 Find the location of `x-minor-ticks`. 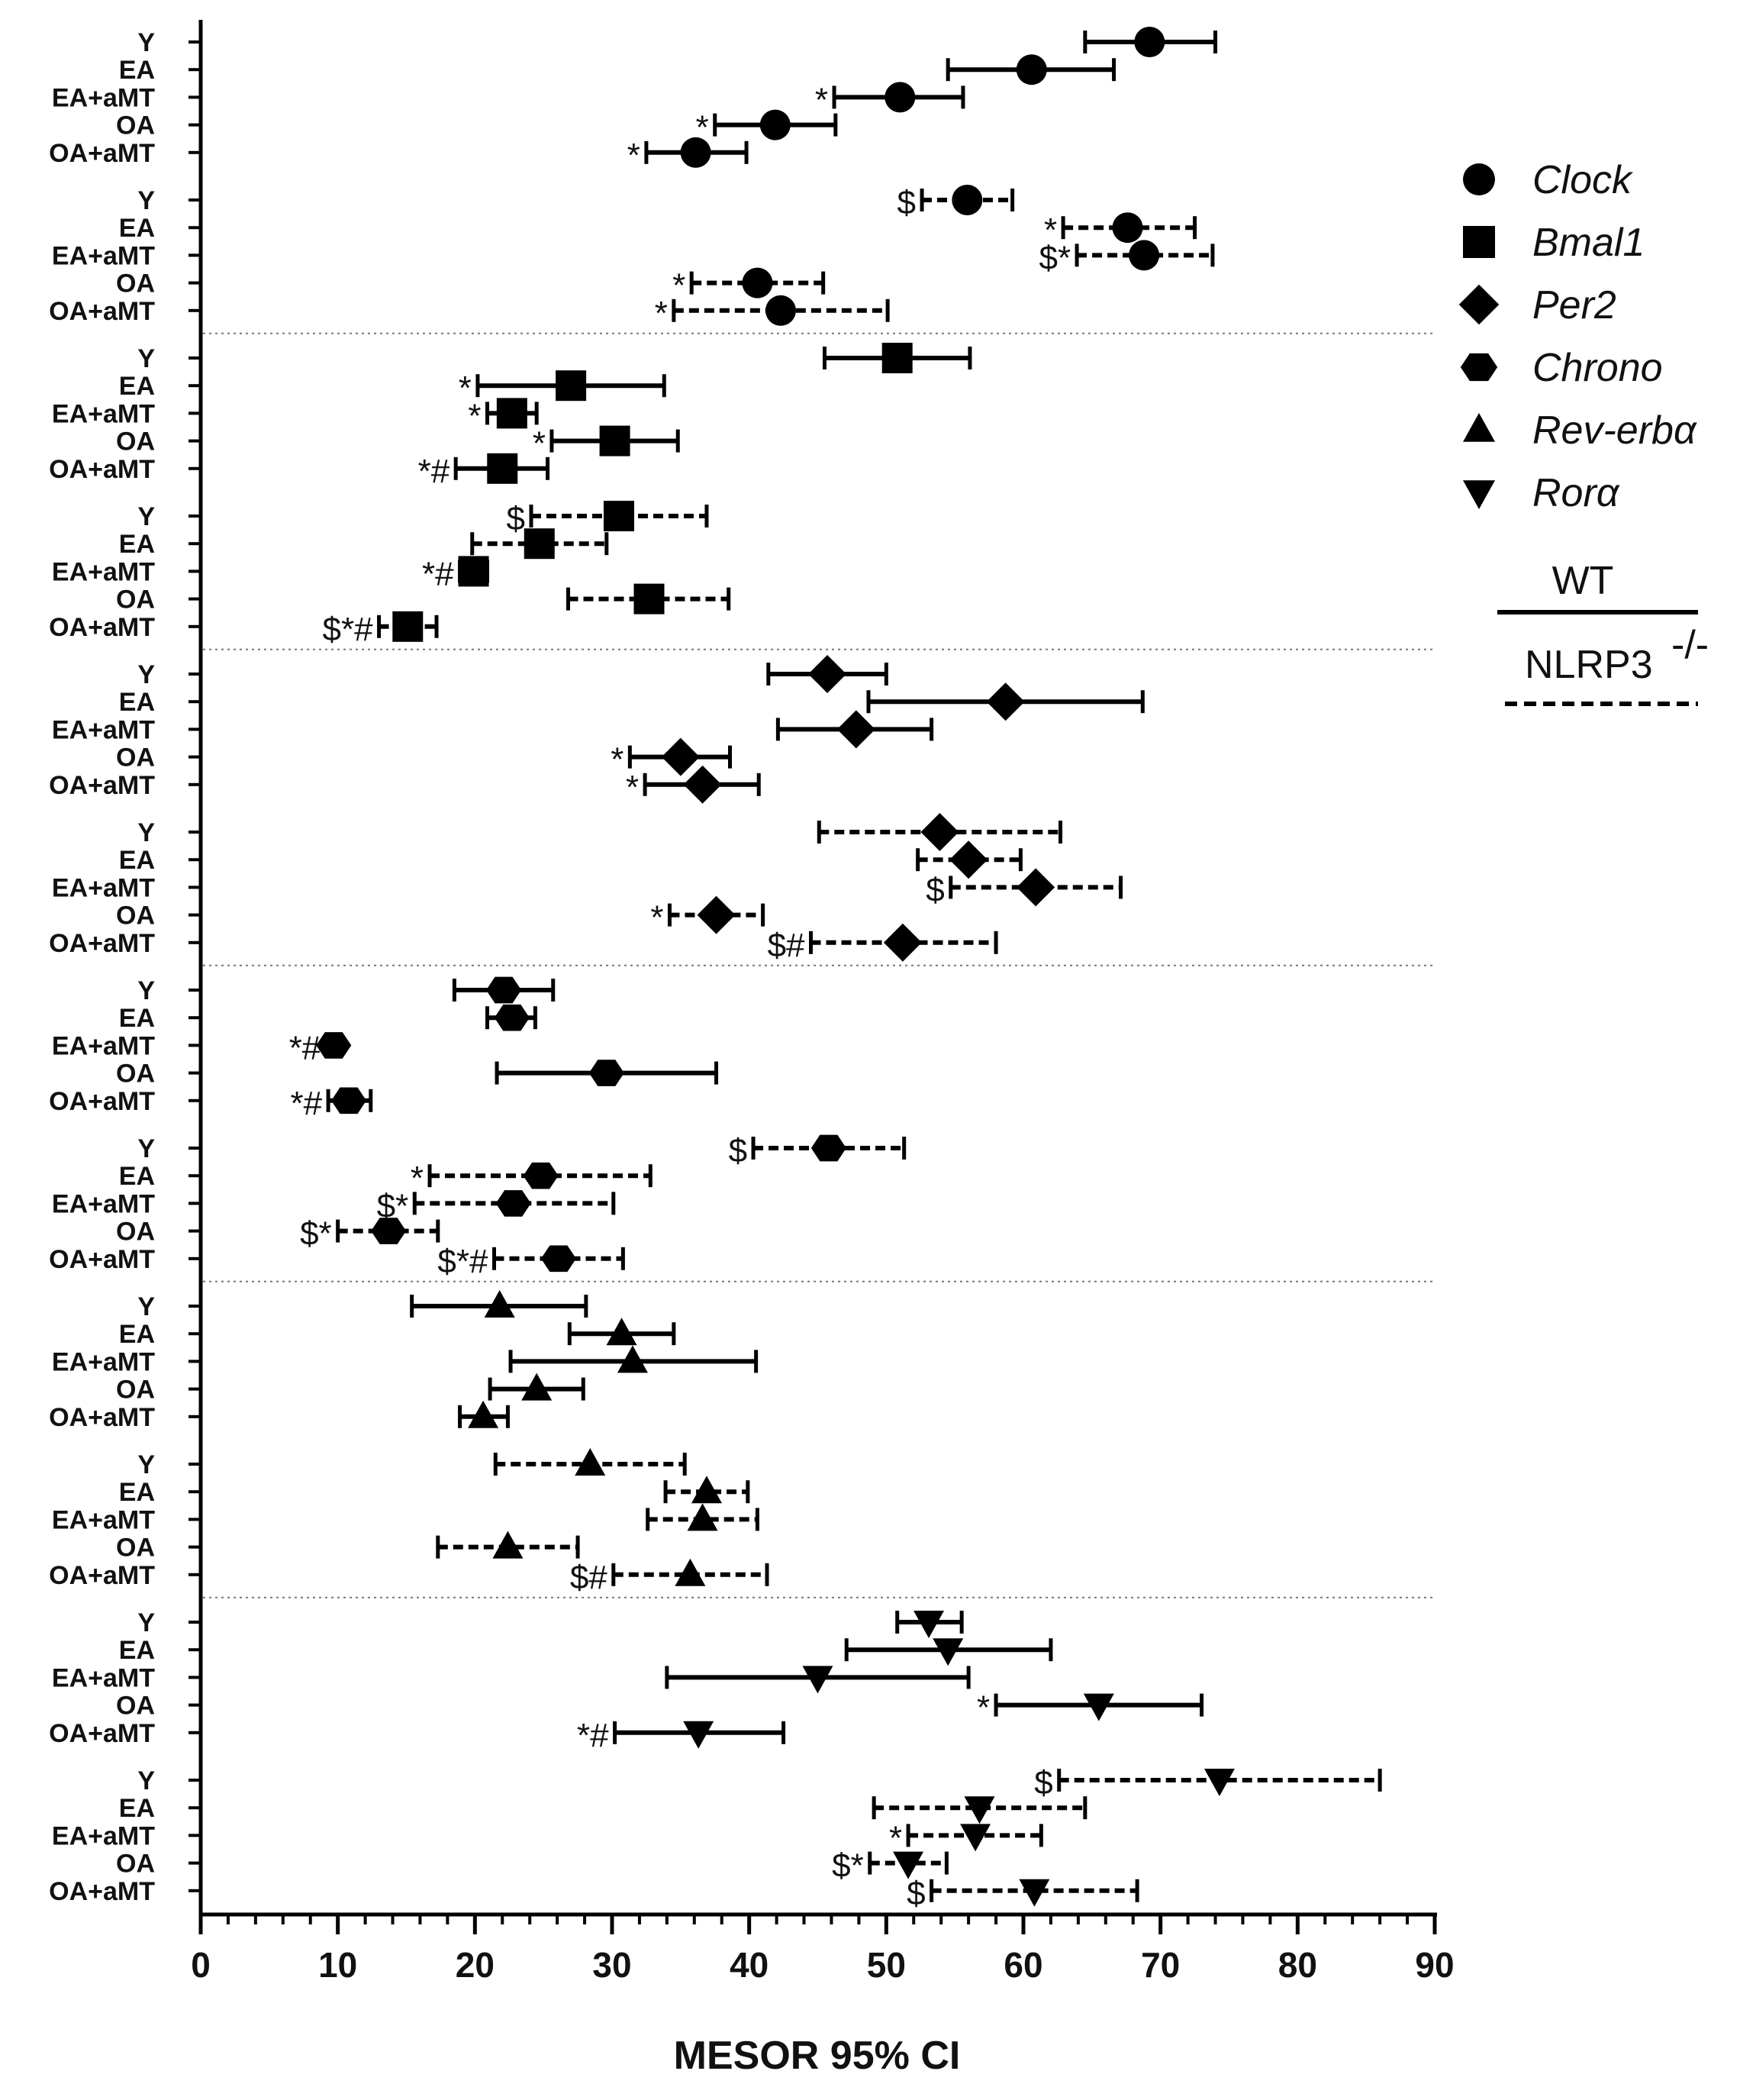

x-minor-ticks is located at coordinates (818, 1920).